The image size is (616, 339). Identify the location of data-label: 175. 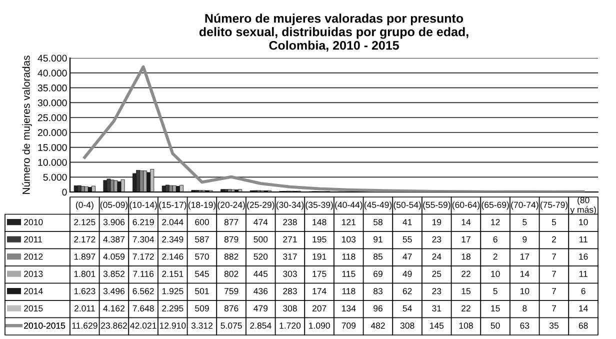
(319, 273).